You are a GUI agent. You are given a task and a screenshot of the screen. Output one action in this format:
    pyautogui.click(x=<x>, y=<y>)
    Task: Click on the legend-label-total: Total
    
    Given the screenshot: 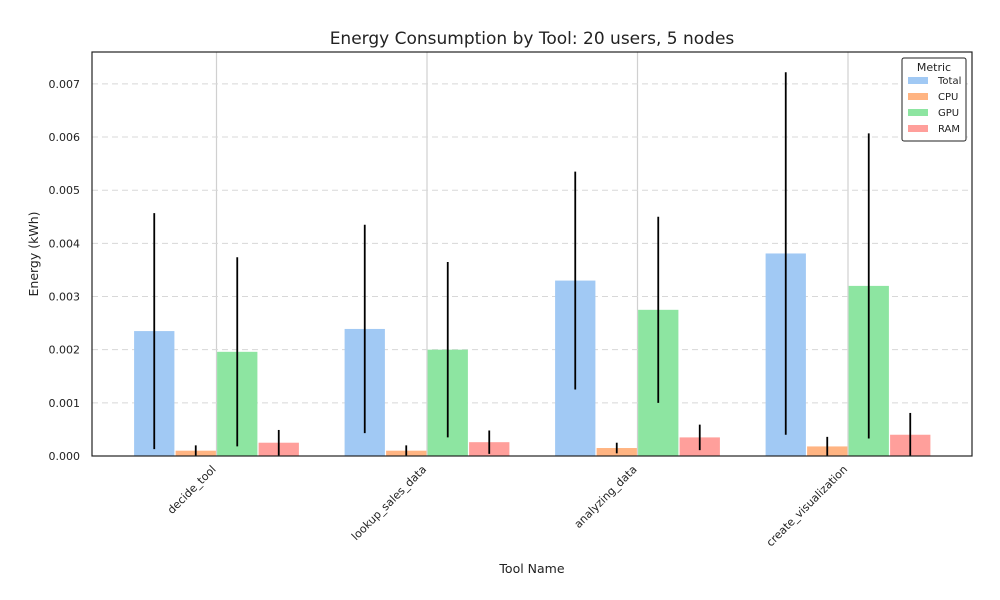 What is the action you would take?
    pyautogui.click(x=949, y=81)
    